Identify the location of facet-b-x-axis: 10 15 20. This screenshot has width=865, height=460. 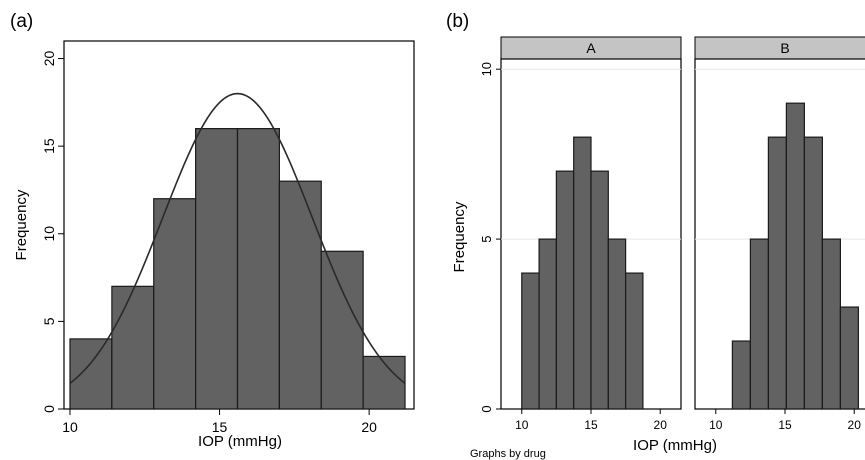
(785, 420).